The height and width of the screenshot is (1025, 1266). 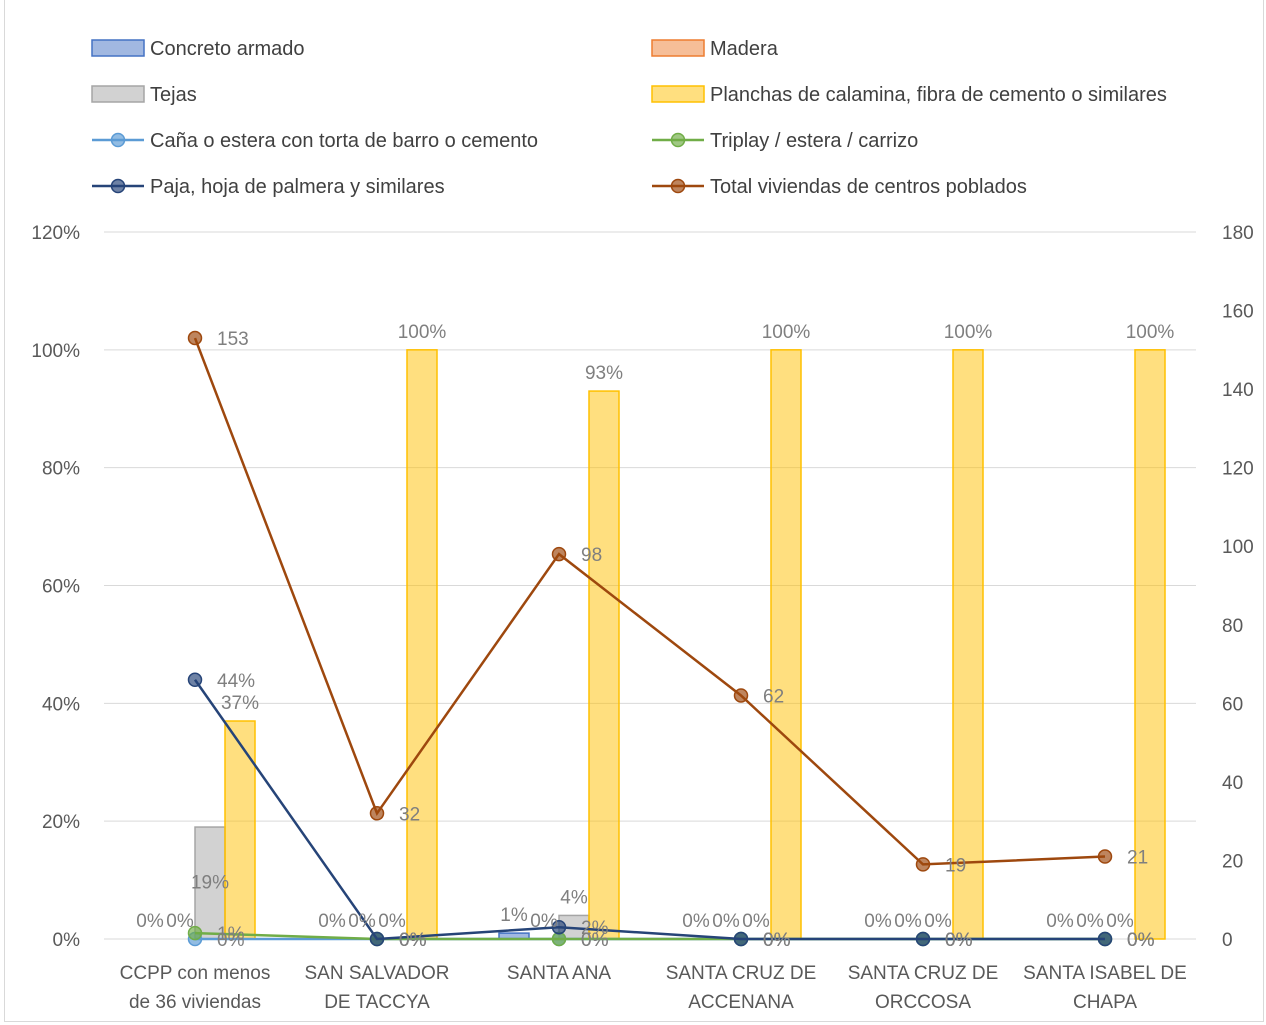 What do you see at coordinates (376, 988) in the screenshot?
I see `category-label: SAN SALVADOR DE TACCYA` at bounding box center [376, 988].